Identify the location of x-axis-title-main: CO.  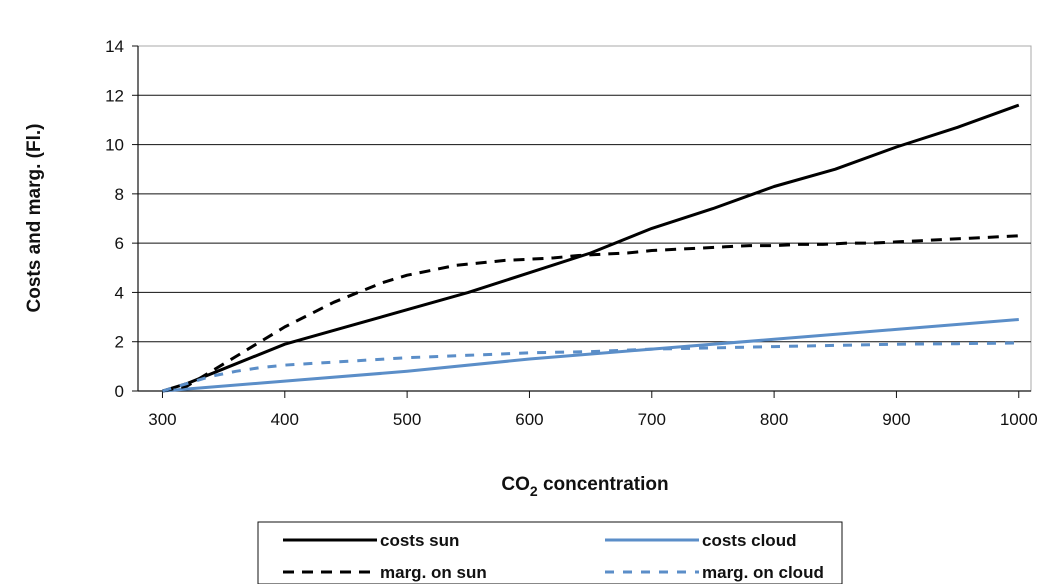
(515, 484).